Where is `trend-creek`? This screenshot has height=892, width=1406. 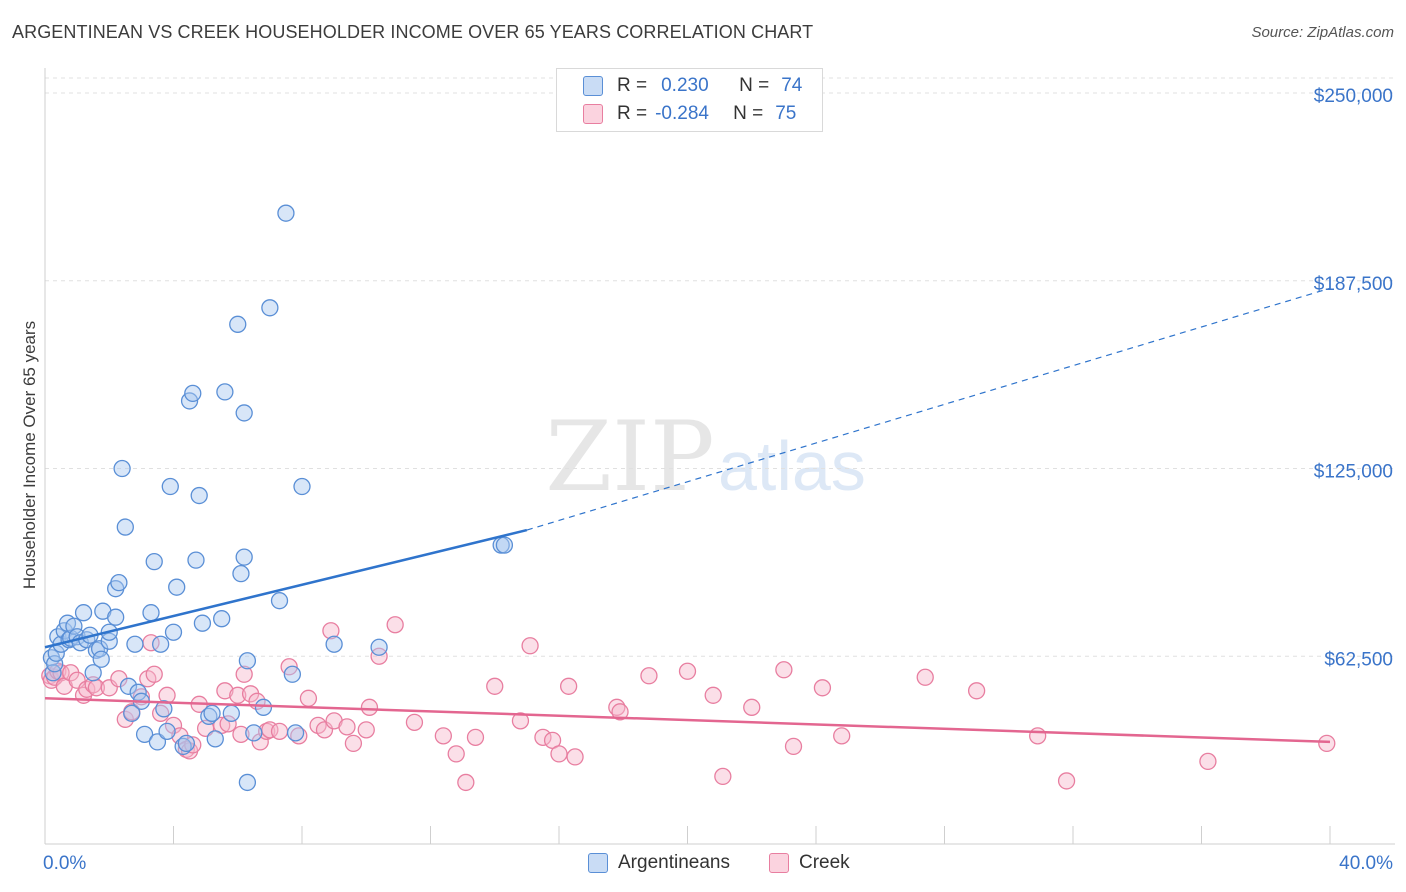
trend-creek is located at coordinates (687, 720).